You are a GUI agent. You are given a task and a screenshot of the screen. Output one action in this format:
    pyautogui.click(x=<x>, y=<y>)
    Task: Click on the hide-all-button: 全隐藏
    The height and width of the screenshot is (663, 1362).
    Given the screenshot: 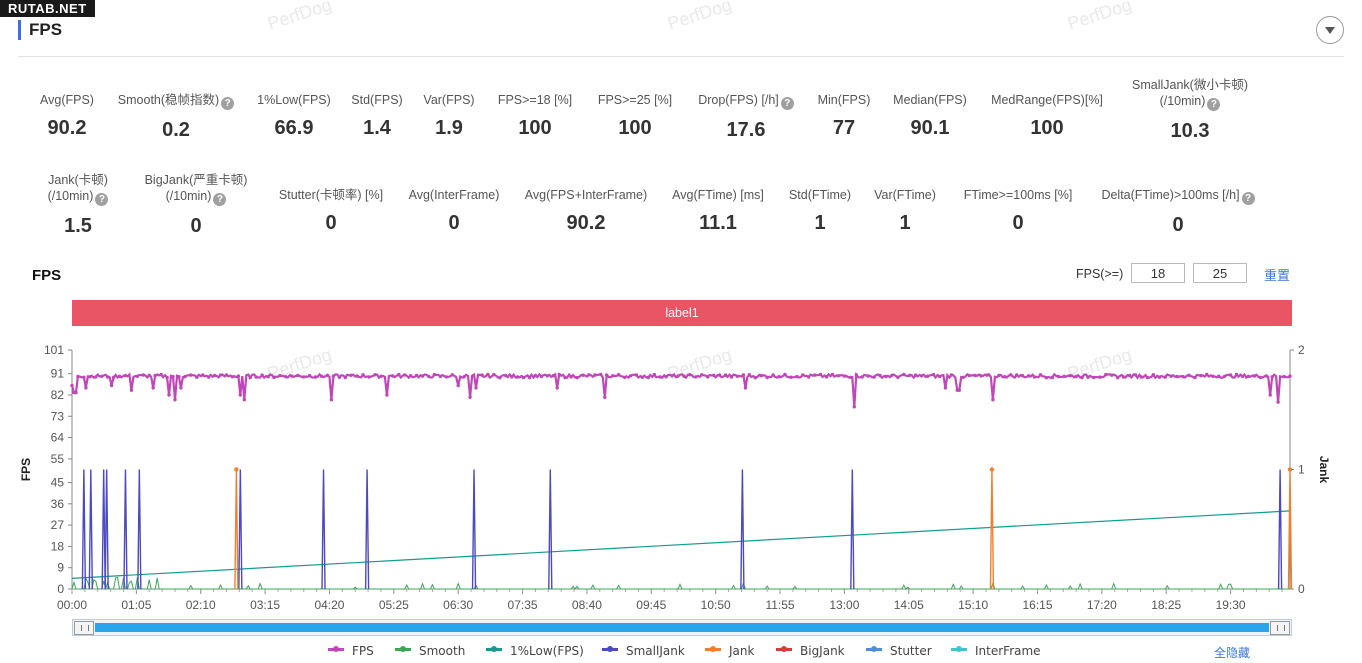 What is the action you would take?
    pyautogui.click(x=1232, y=653)
    